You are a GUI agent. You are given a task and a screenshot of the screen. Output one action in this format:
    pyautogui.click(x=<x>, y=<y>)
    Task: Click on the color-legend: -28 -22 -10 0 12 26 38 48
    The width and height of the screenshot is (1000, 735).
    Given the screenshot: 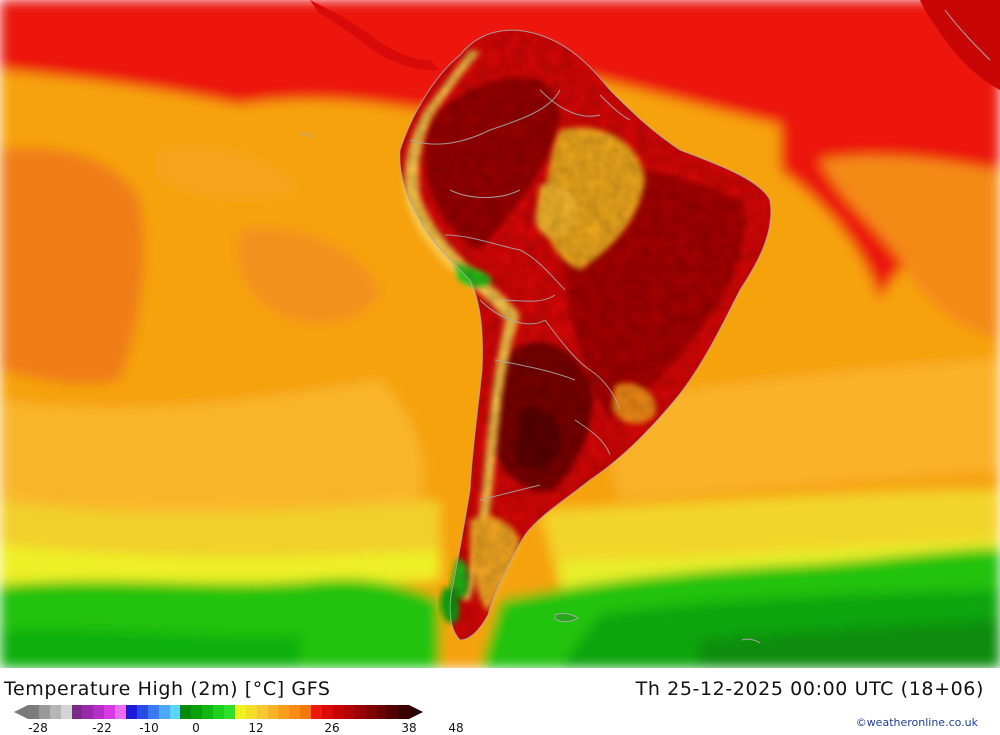 What is the action you would take?
    pyautogui.click(x=244, y=720)
    